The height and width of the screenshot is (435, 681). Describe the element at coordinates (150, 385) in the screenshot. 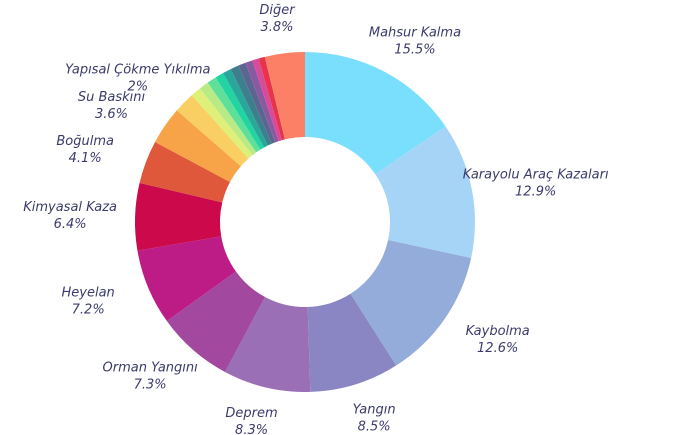

I see `slice-value: 7.3%` at that location.